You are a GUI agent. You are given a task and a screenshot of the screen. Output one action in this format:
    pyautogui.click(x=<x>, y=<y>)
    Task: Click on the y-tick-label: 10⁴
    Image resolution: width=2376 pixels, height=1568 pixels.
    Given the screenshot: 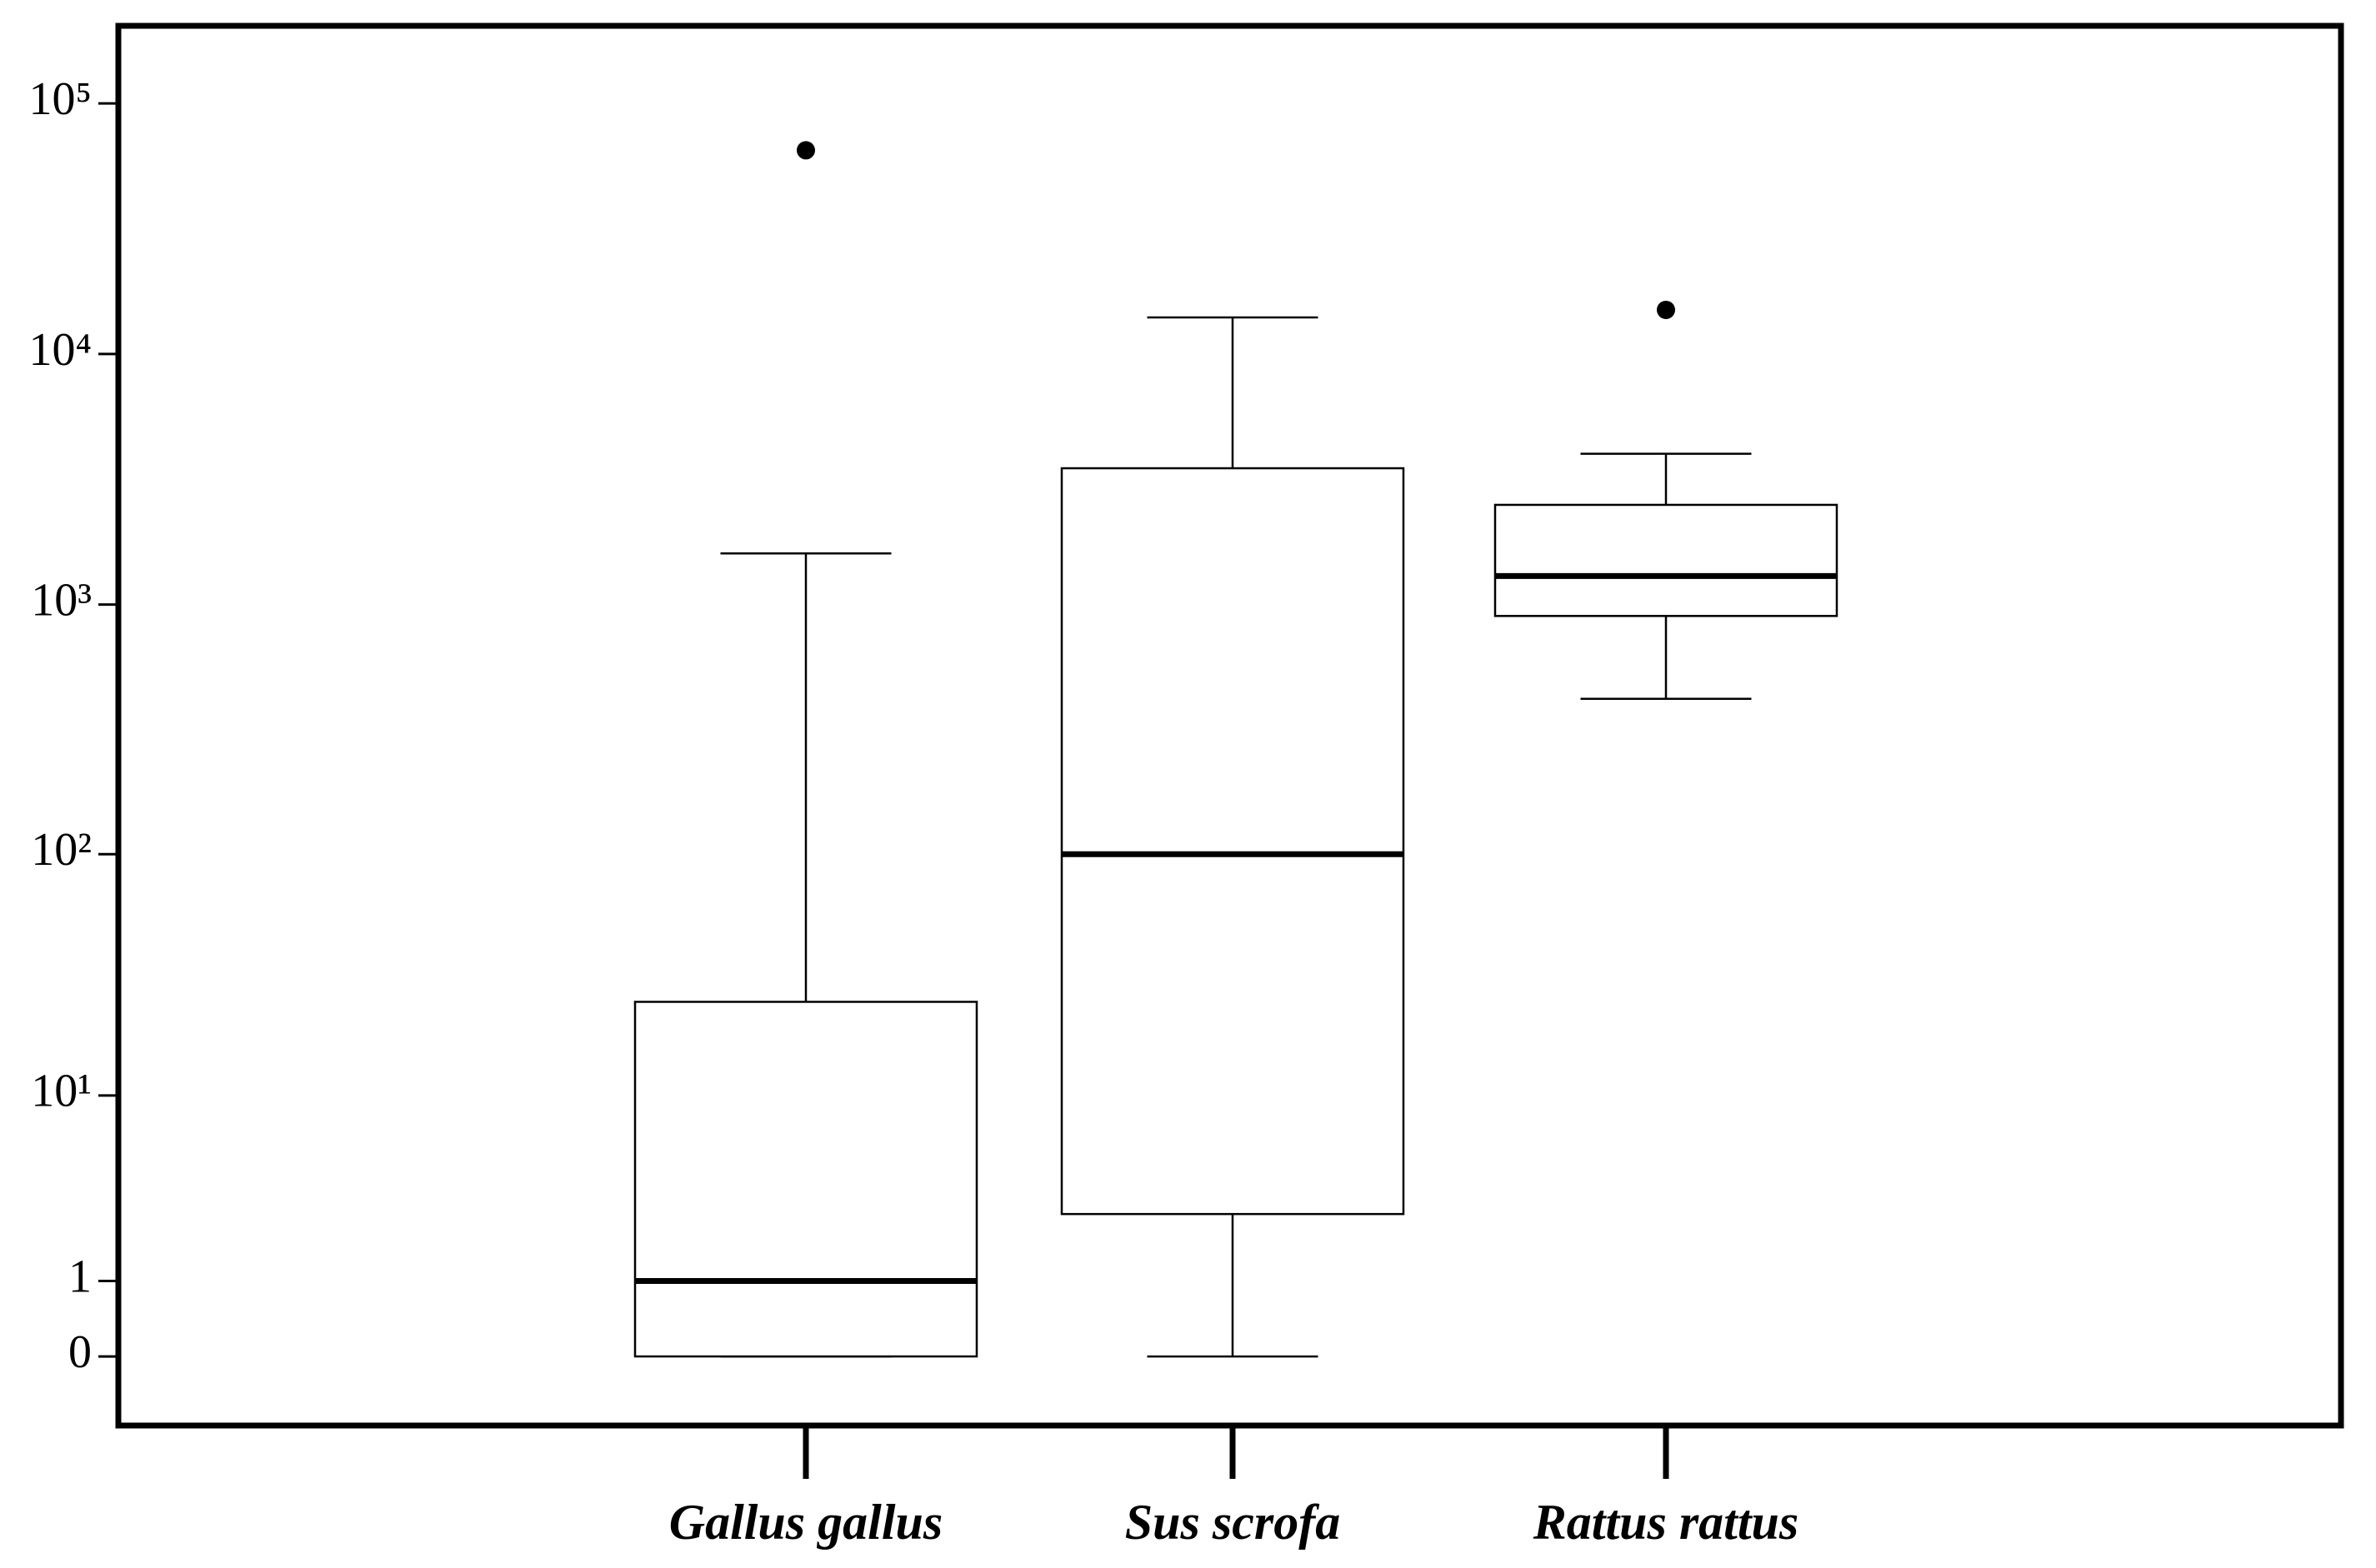 What is the action you would take?
    pyautogui.click(x=60, y=350)
    